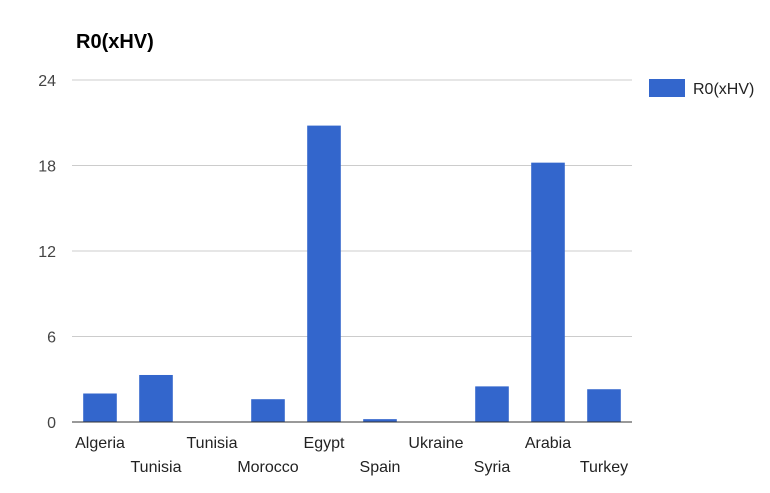  What do you see at coordinates (435, 443) in the screenshot?
I see `x-tick-label: Ukraine` at bounding box center [435, 443].